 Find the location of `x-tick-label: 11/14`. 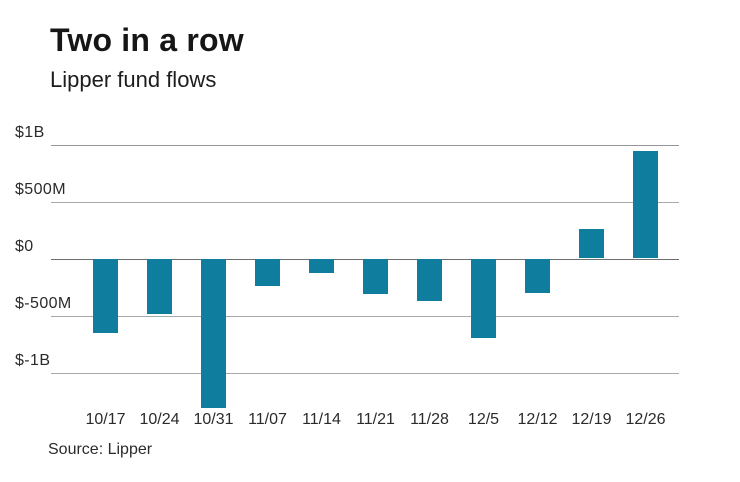

x-tick-label: 11/14 is located at coordinates (321, 419).